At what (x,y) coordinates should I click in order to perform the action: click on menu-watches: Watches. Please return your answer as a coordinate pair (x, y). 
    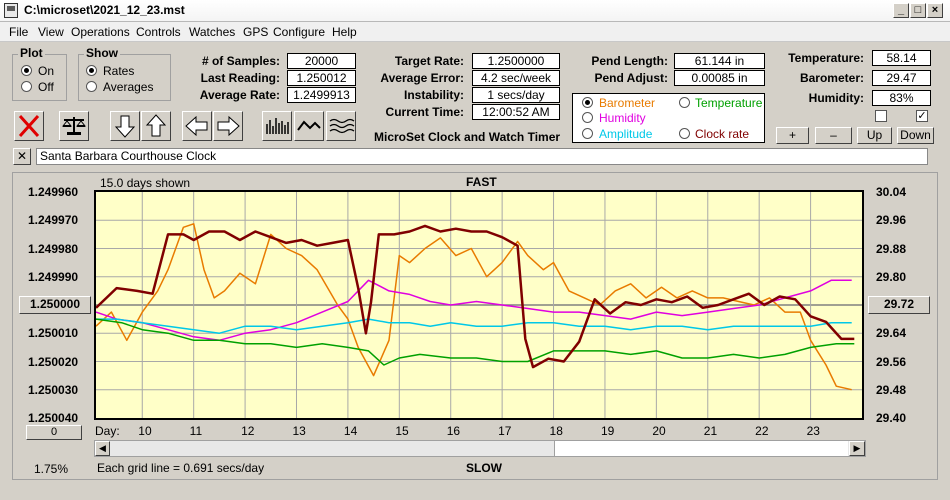
    Looking at the image, I should click on (212, 32).